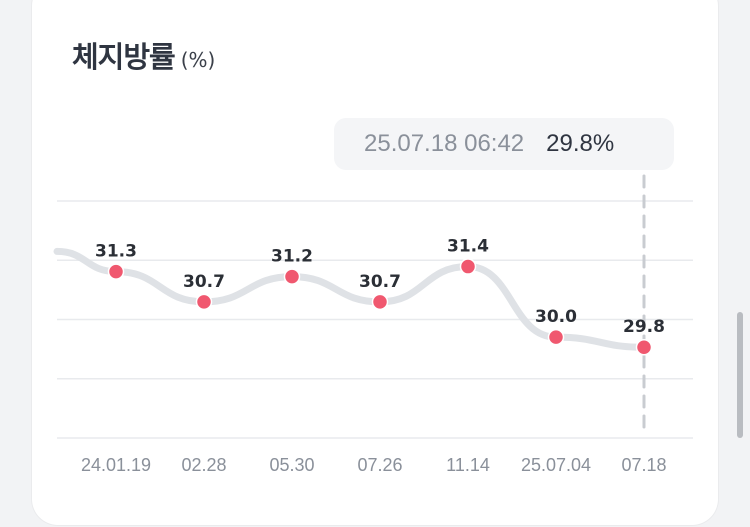 Image resolution: width=750 pixels, height=527 pixels. I want to click on x-tick-label: 25.07.04, so click(556, 465).